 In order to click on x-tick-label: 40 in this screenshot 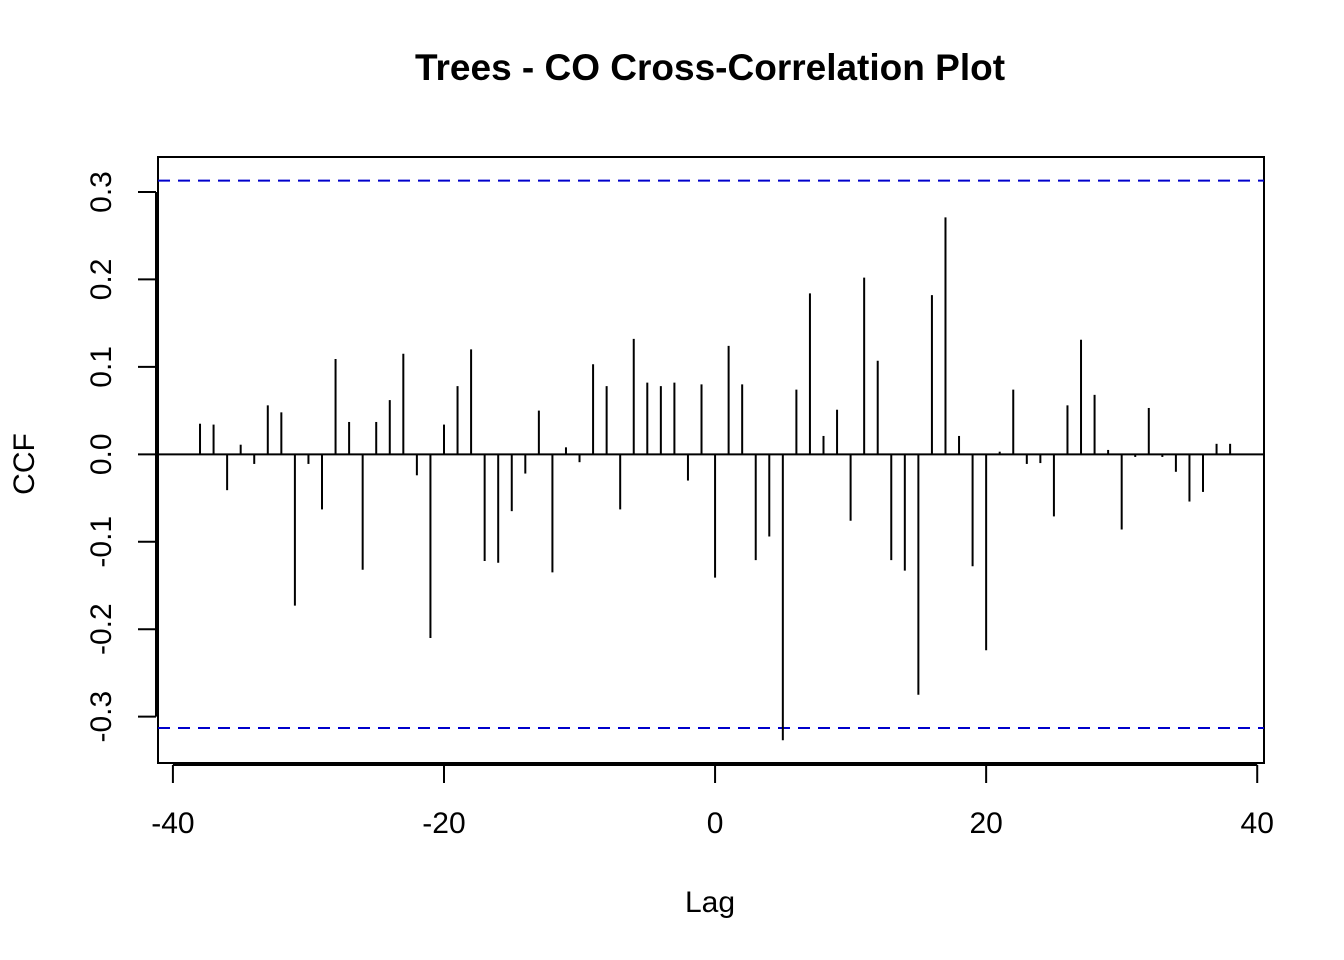, I will do `click(1257, 823)`.